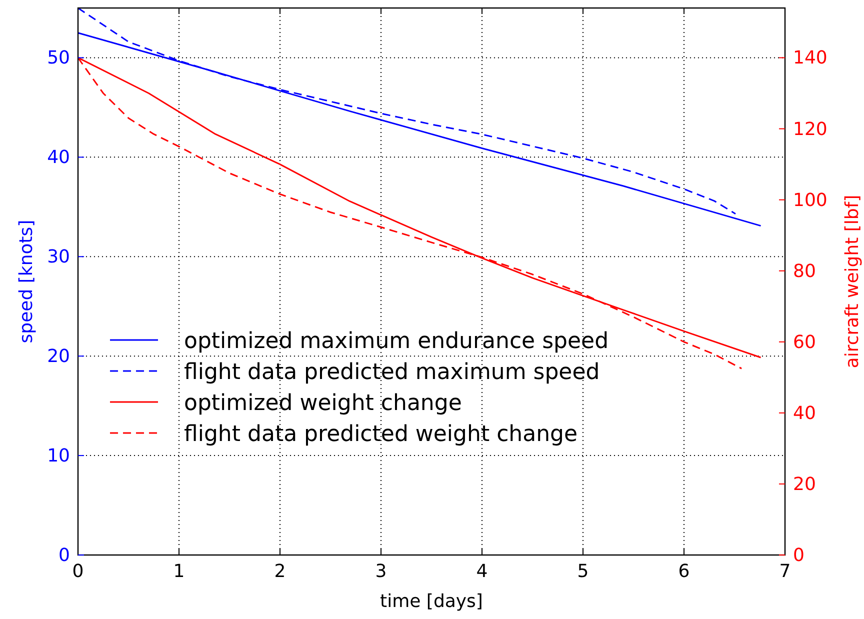 This screenshot has height=619, width=864. What do you see at coordinates (804, 413) in the screenshot?
I see `y2-tick-label: 40` at bounding box center [804, 413].